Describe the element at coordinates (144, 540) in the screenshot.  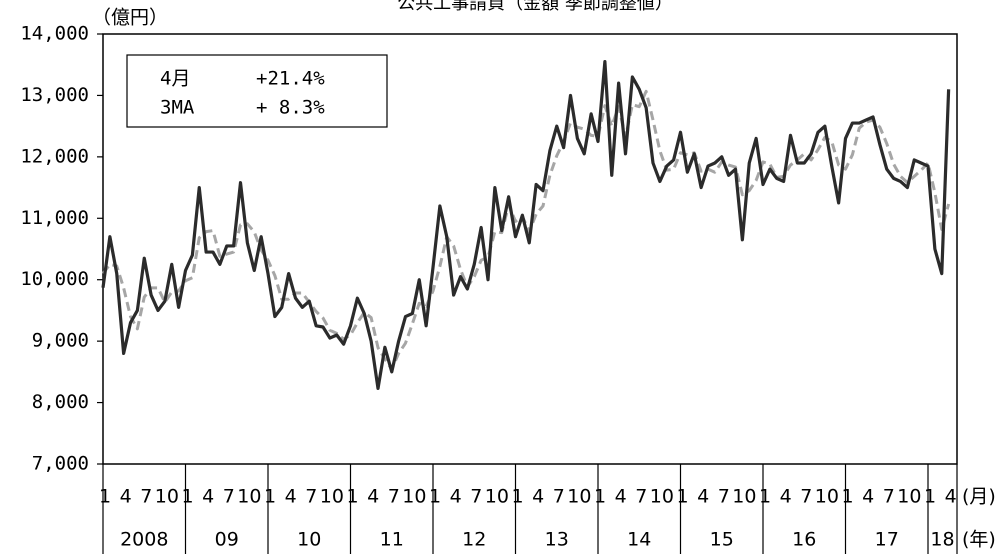
I see `year-label: 2008` at that location.